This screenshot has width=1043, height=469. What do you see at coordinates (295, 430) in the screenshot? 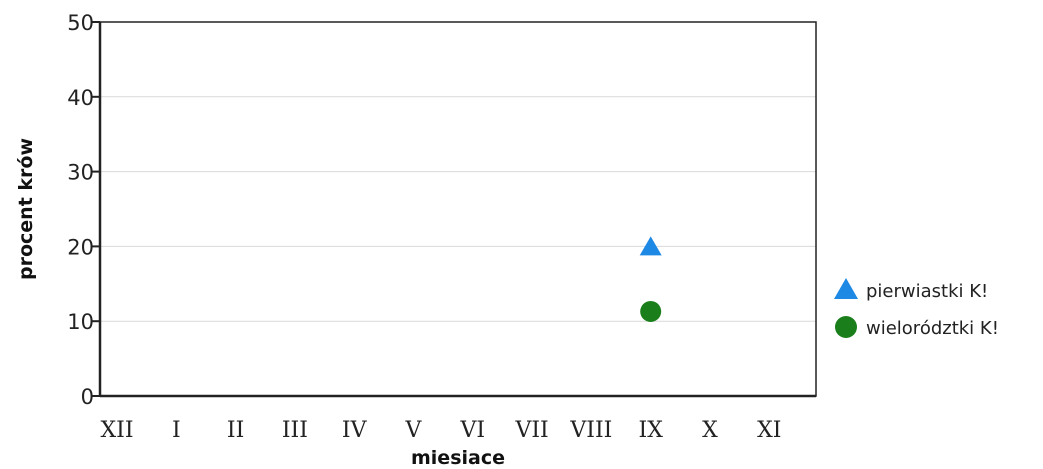
I see `x-tick-label: III` at bounding box center [295, 430].